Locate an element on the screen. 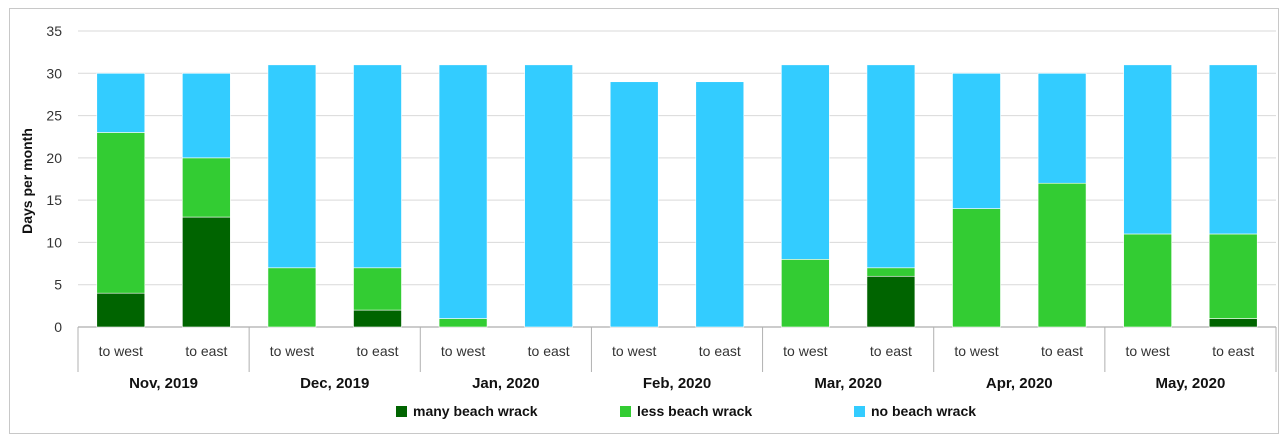 The image size is (1288, 436). group-label: Nov, 2019 is located at coordinates (163, 383).